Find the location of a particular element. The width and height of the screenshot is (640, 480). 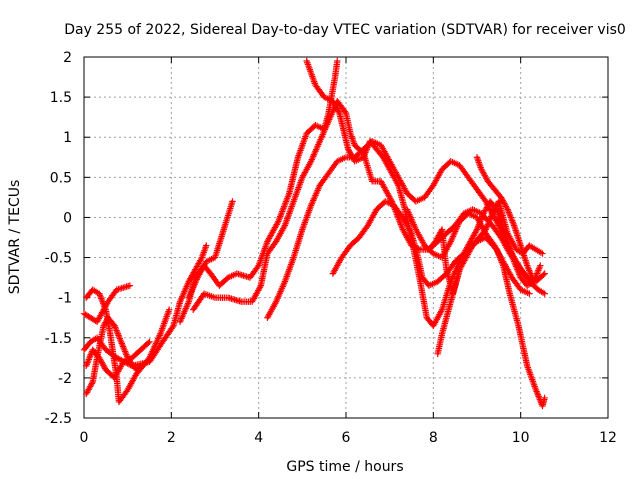

y-tick-label: 0.5 is located at coordinates (61, 178).